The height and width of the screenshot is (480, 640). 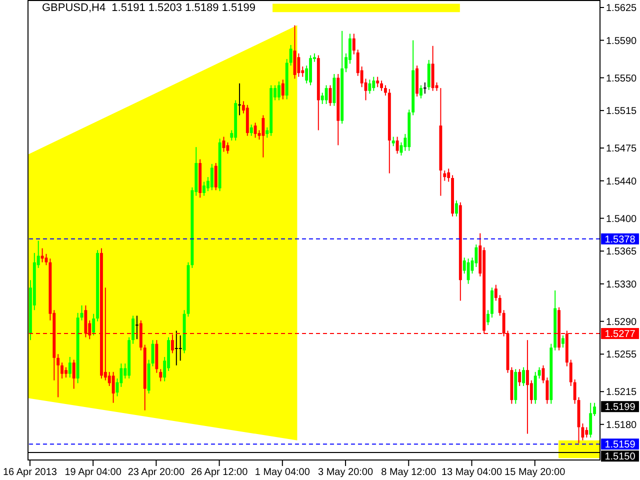 What do you see at coordinates (620, 408) in the screenshot?
I see `text: 1.5199` at bounding box center [620, 408].